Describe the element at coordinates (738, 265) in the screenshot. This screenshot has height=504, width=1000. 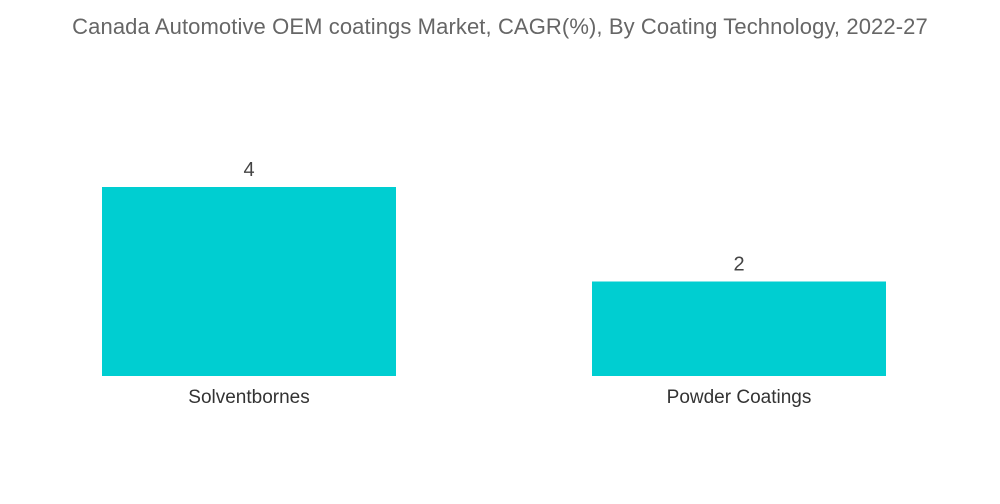
I see `data-label: 2` at that location.